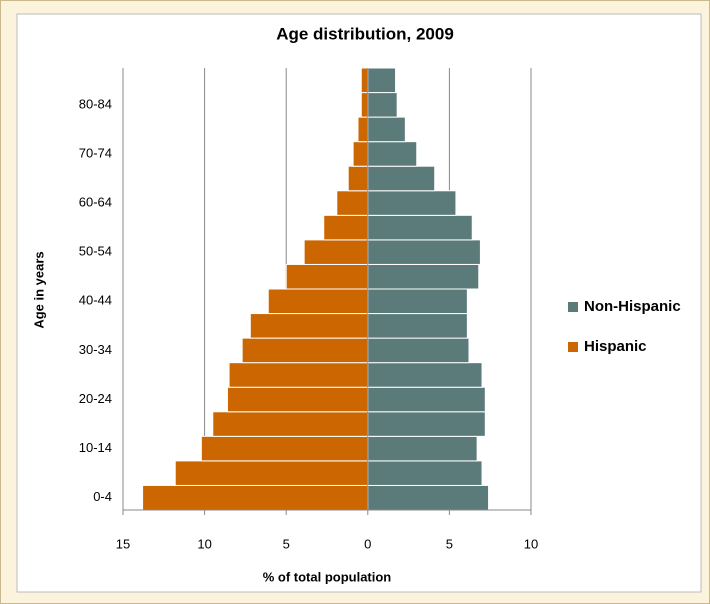  Describe the element at coordinates (327, 576) in the screenshot. I see `x-axis-title: % of total population` at that location.